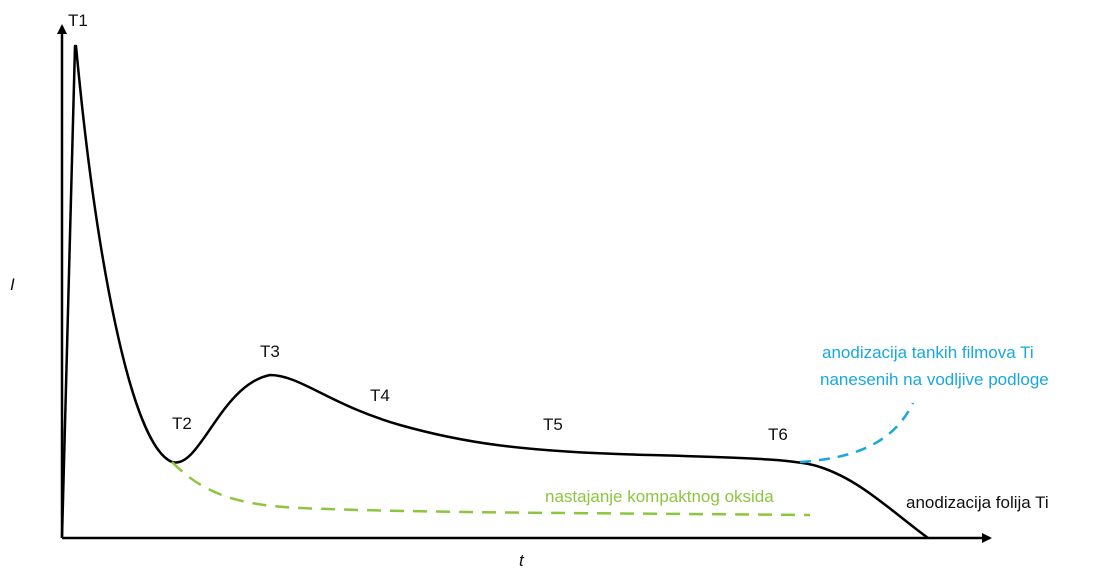  What do you see at coordinates (857, 433) in the screenshot?
I see `thin-films-curve` at bounding box center [857, 433].